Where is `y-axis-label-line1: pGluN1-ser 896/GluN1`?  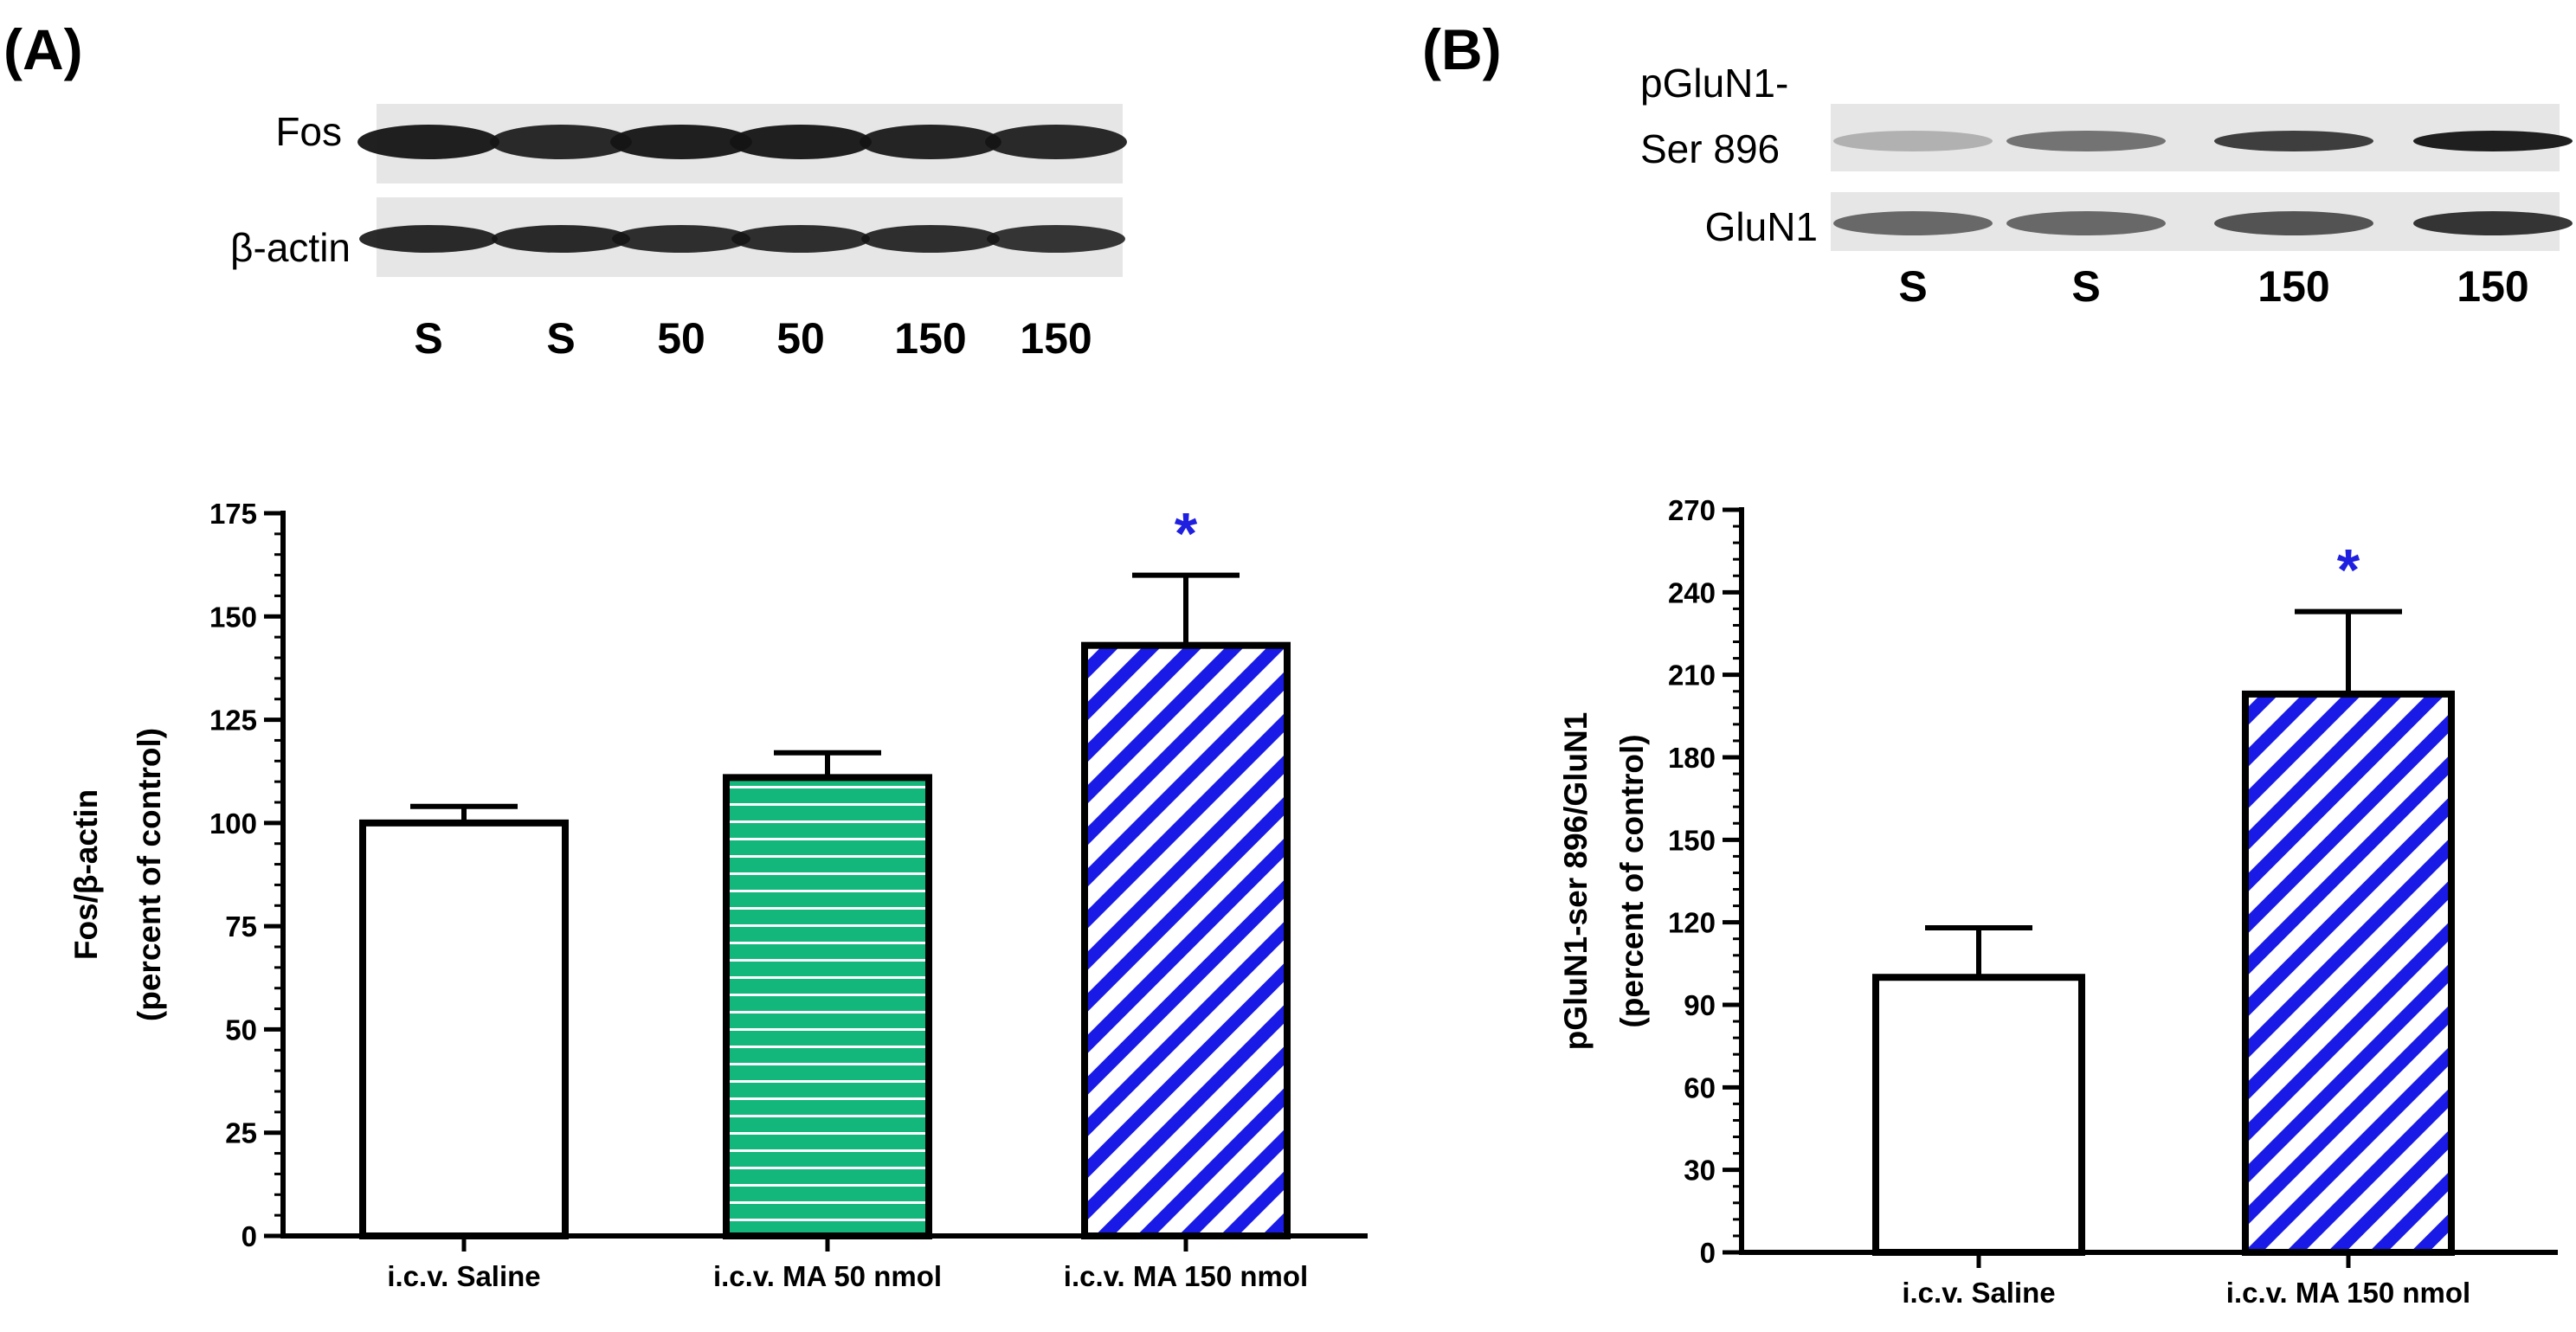
y-axis-label-line1: pGluN1-ser 896/GluN1 is located at coordinates (1576, 881).